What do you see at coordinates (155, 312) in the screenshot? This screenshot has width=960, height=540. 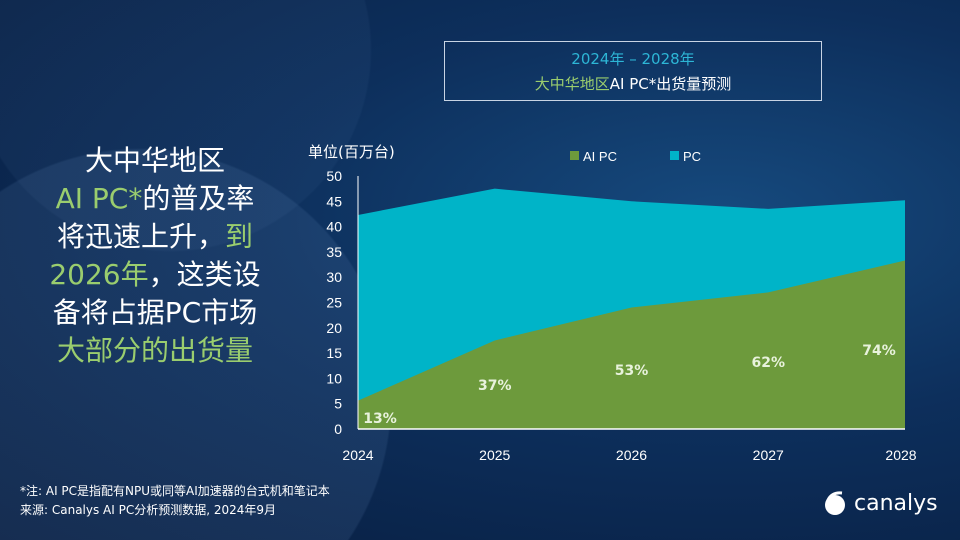 I see `headline-line: 备将占据PC市场` at bounding box center [155, 312].